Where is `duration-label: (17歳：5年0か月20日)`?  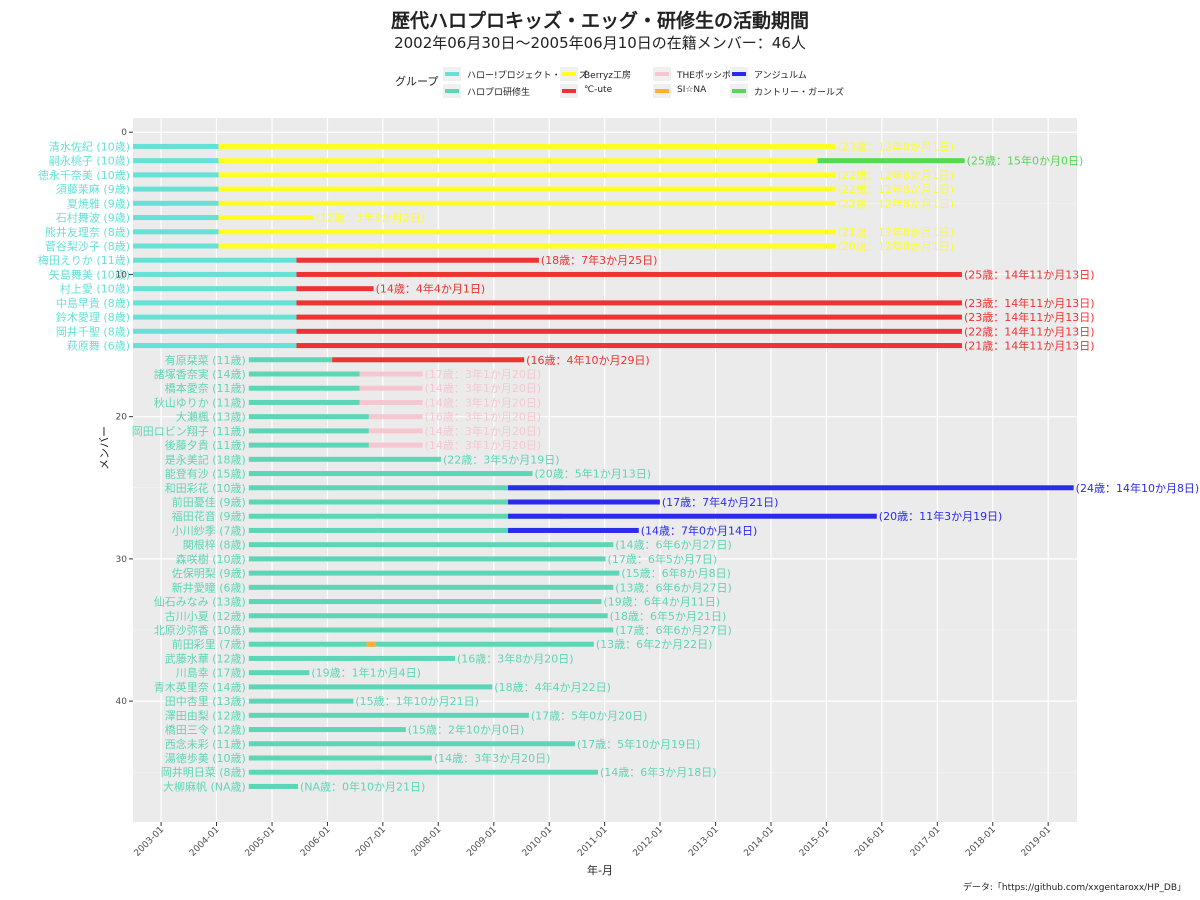 duration-label: (17歳：5年0か月20日) is located at coordinates (589, 715).